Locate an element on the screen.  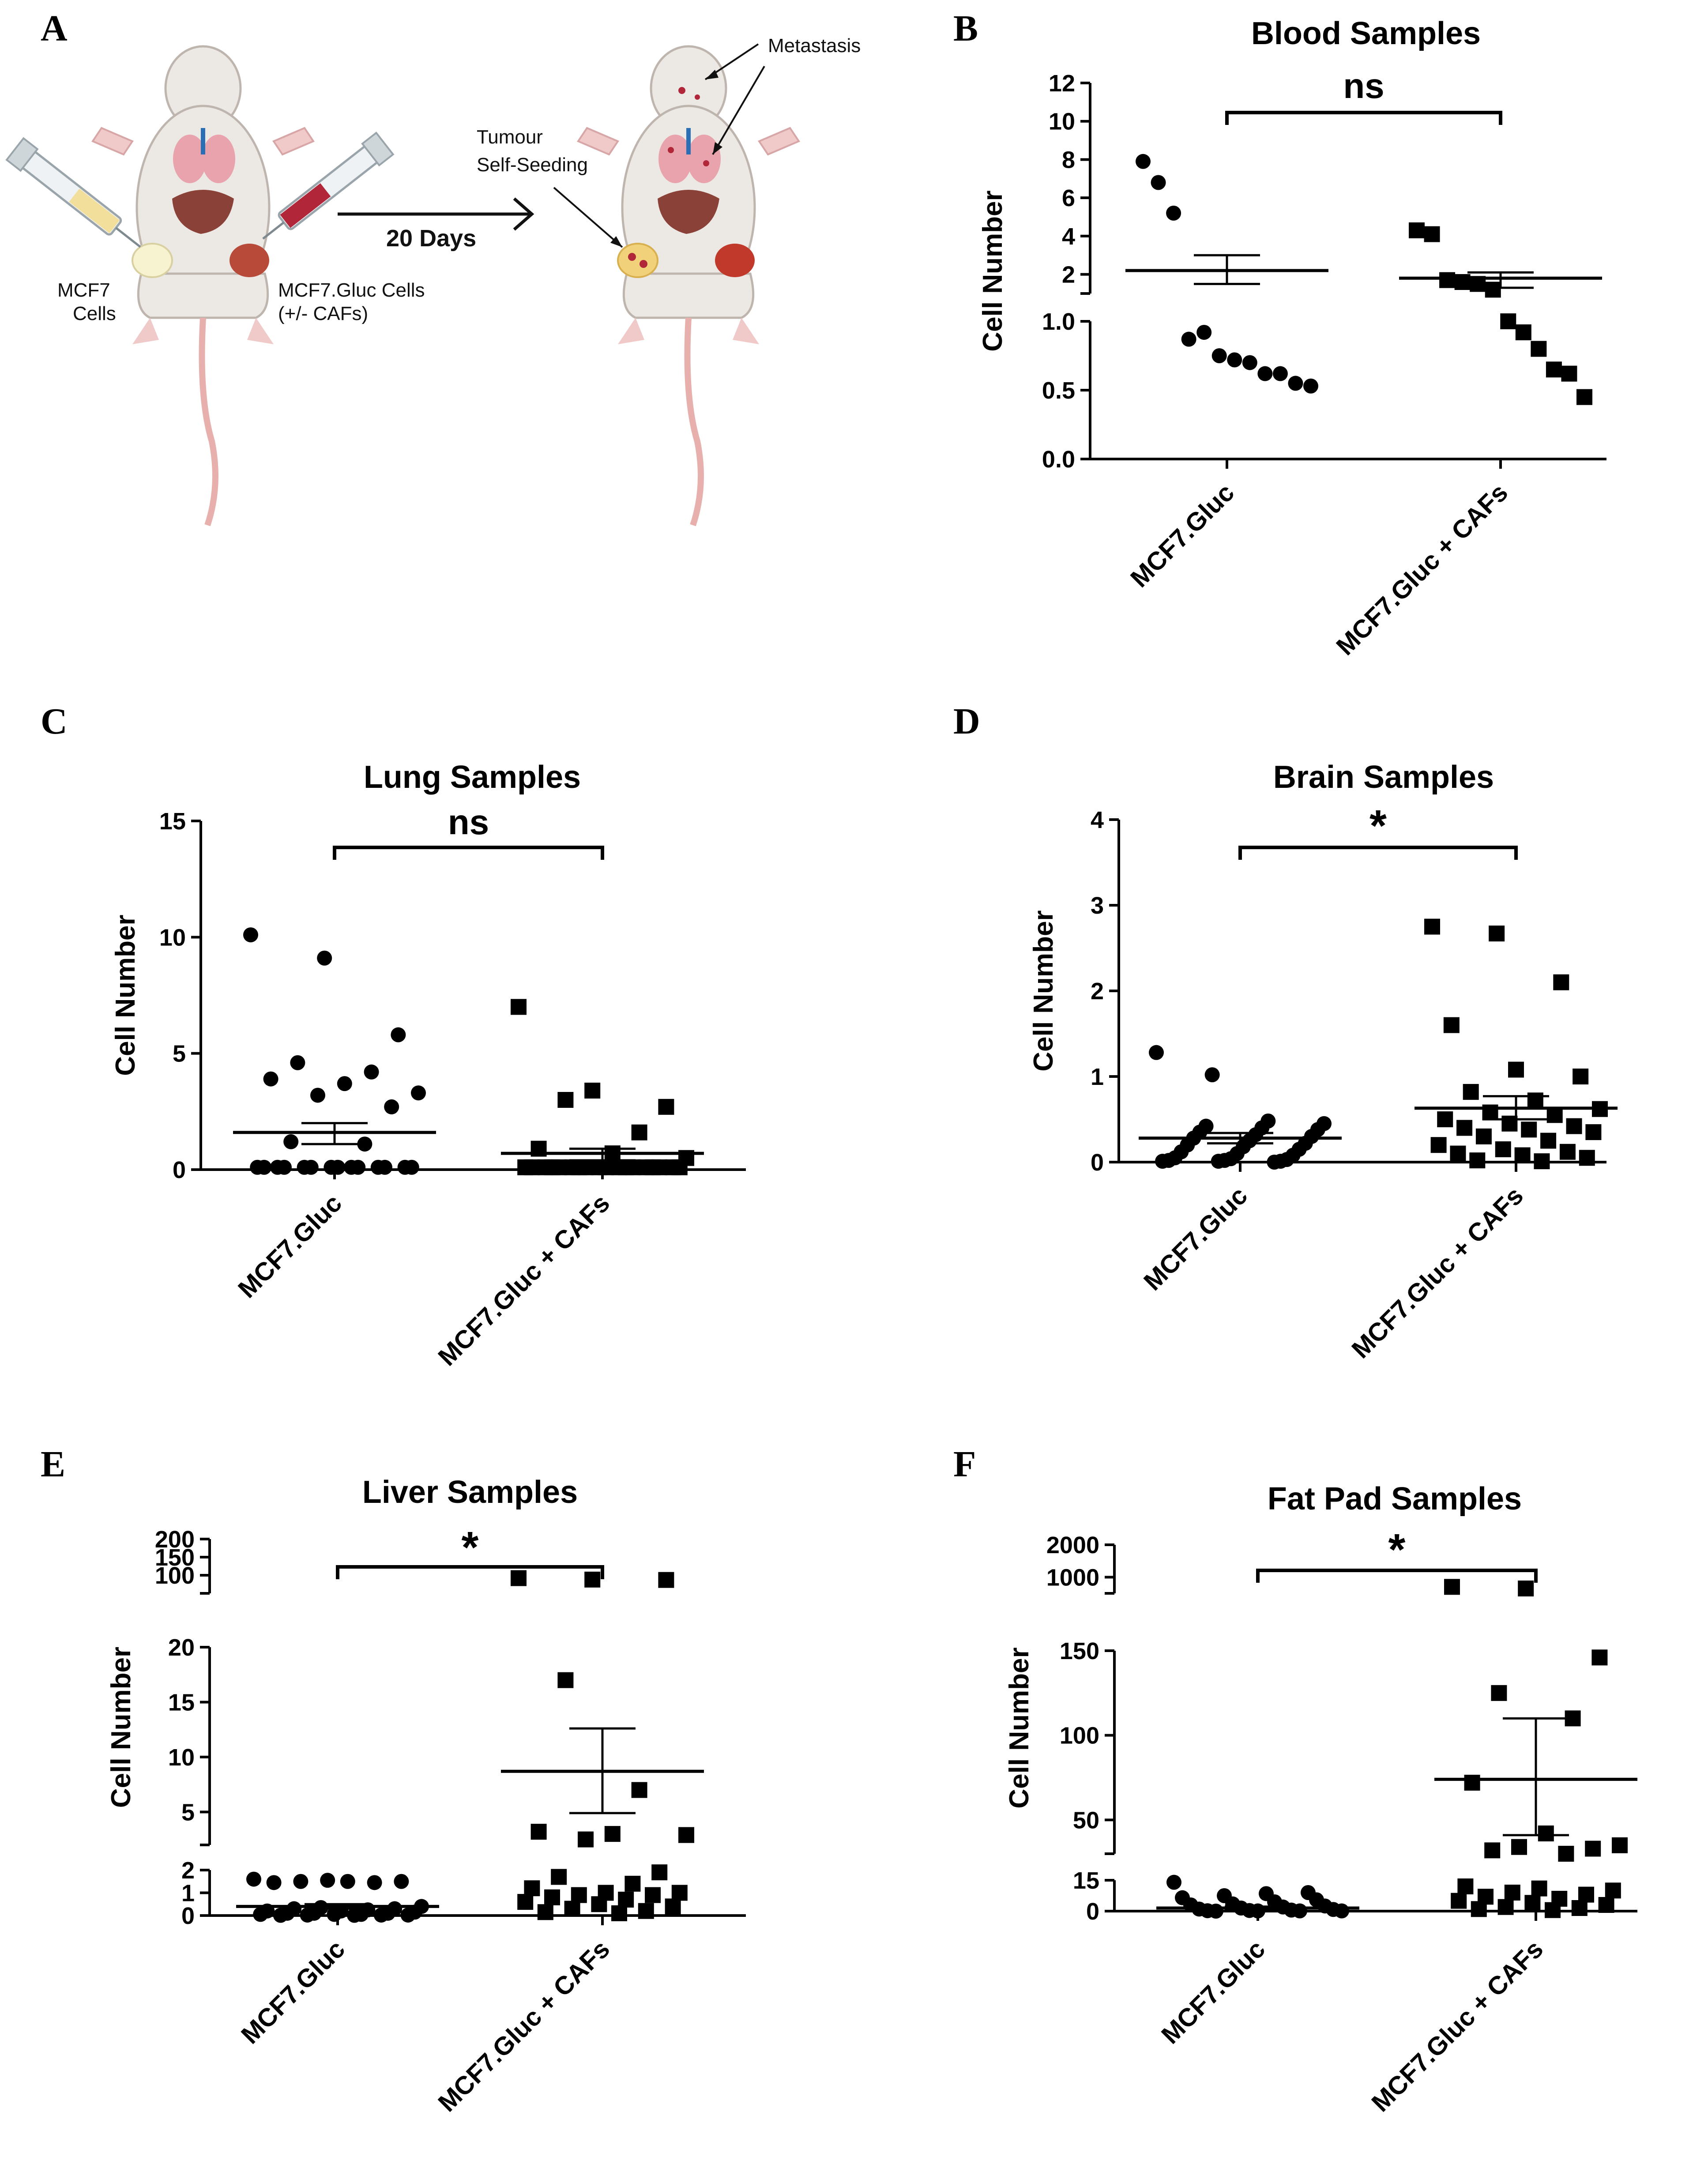
y-tick-label: 5 is located at coordinates (180, 1054).